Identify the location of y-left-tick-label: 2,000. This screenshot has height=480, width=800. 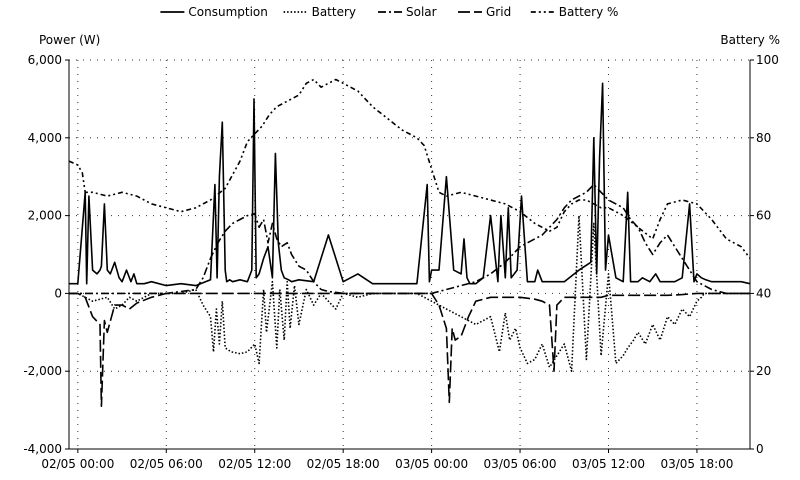
(45, 216).